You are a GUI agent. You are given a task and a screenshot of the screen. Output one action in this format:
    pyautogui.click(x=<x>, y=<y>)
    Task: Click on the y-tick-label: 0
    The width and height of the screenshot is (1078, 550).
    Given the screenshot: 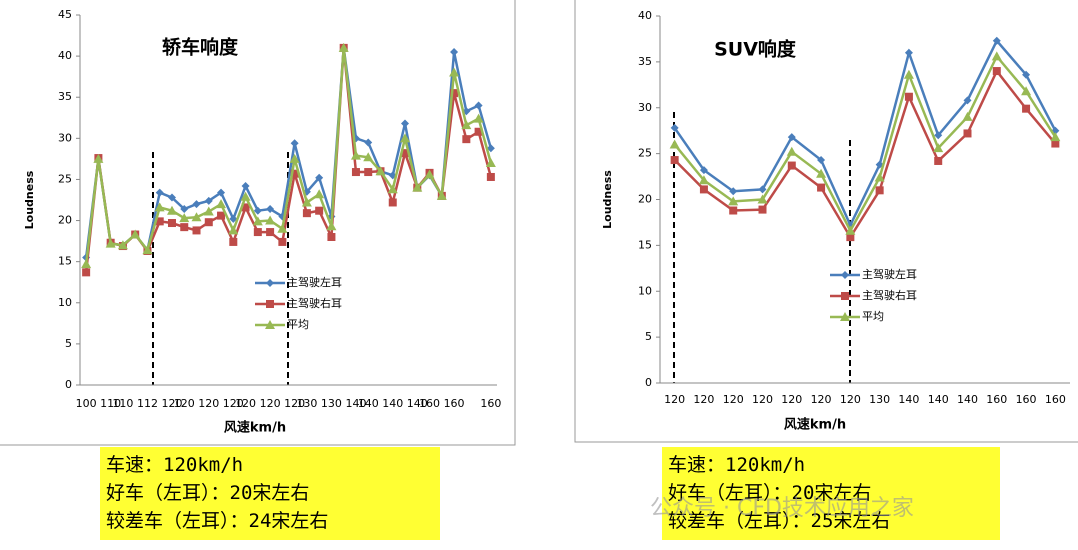 What is the action you would take?
    pyautogui.click(x=68, y=384)
    